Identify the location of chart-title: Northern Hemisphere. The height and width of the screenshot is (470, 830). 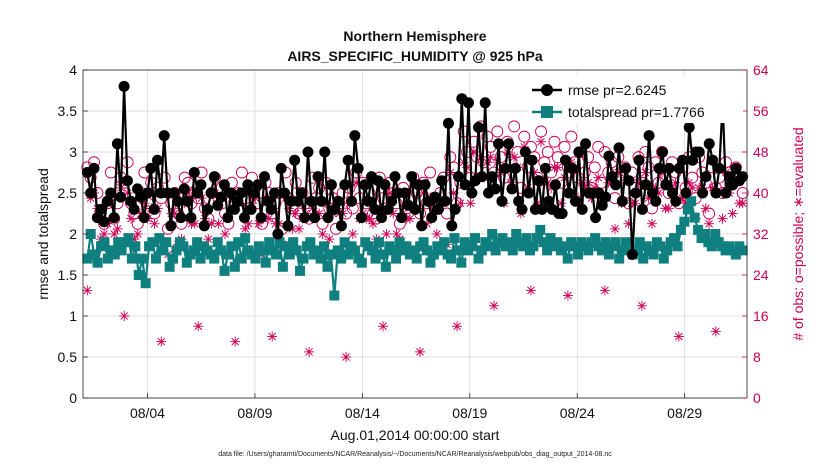
(414, 36).